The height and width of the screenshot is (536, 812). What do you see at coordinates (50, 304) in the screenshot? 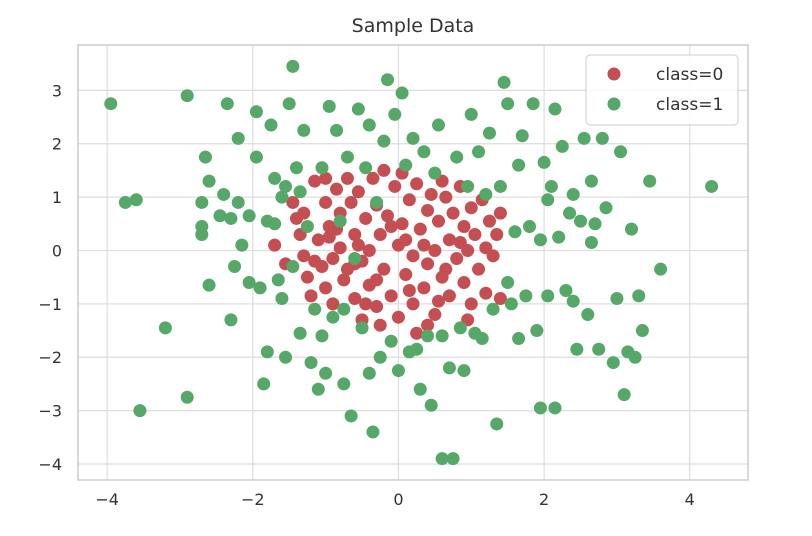
I see `y-tick-label: −1` at bounding box center [50, 304].